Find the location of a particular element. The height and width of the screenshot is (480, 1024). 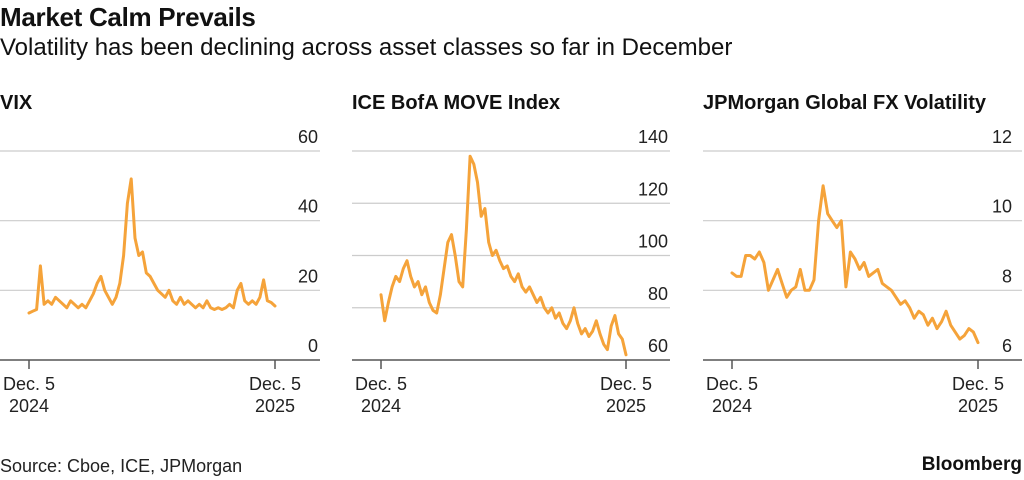

source-note: Source: Cboe, ICE, JPMorgan is located at coordinates (121, 466).